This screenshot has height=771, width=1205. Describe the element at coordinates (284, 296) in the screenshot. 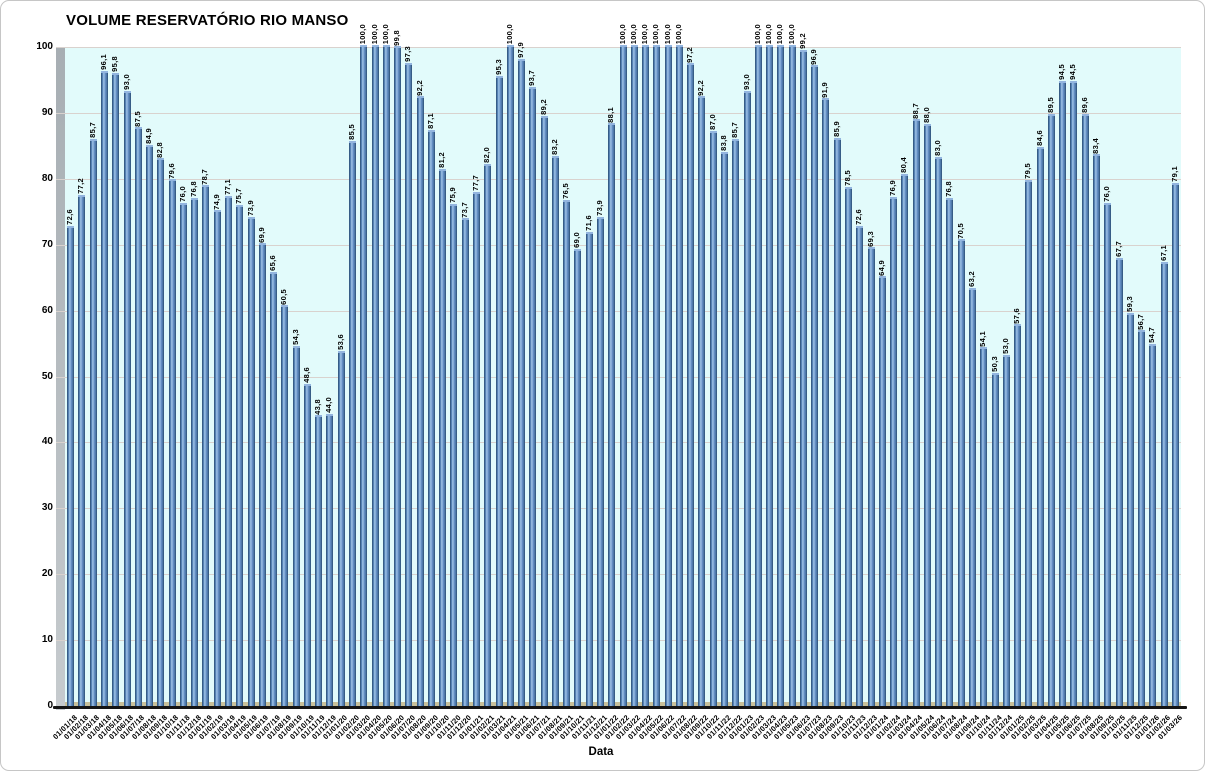

I see `bar-value-label: 60,5` at that location.